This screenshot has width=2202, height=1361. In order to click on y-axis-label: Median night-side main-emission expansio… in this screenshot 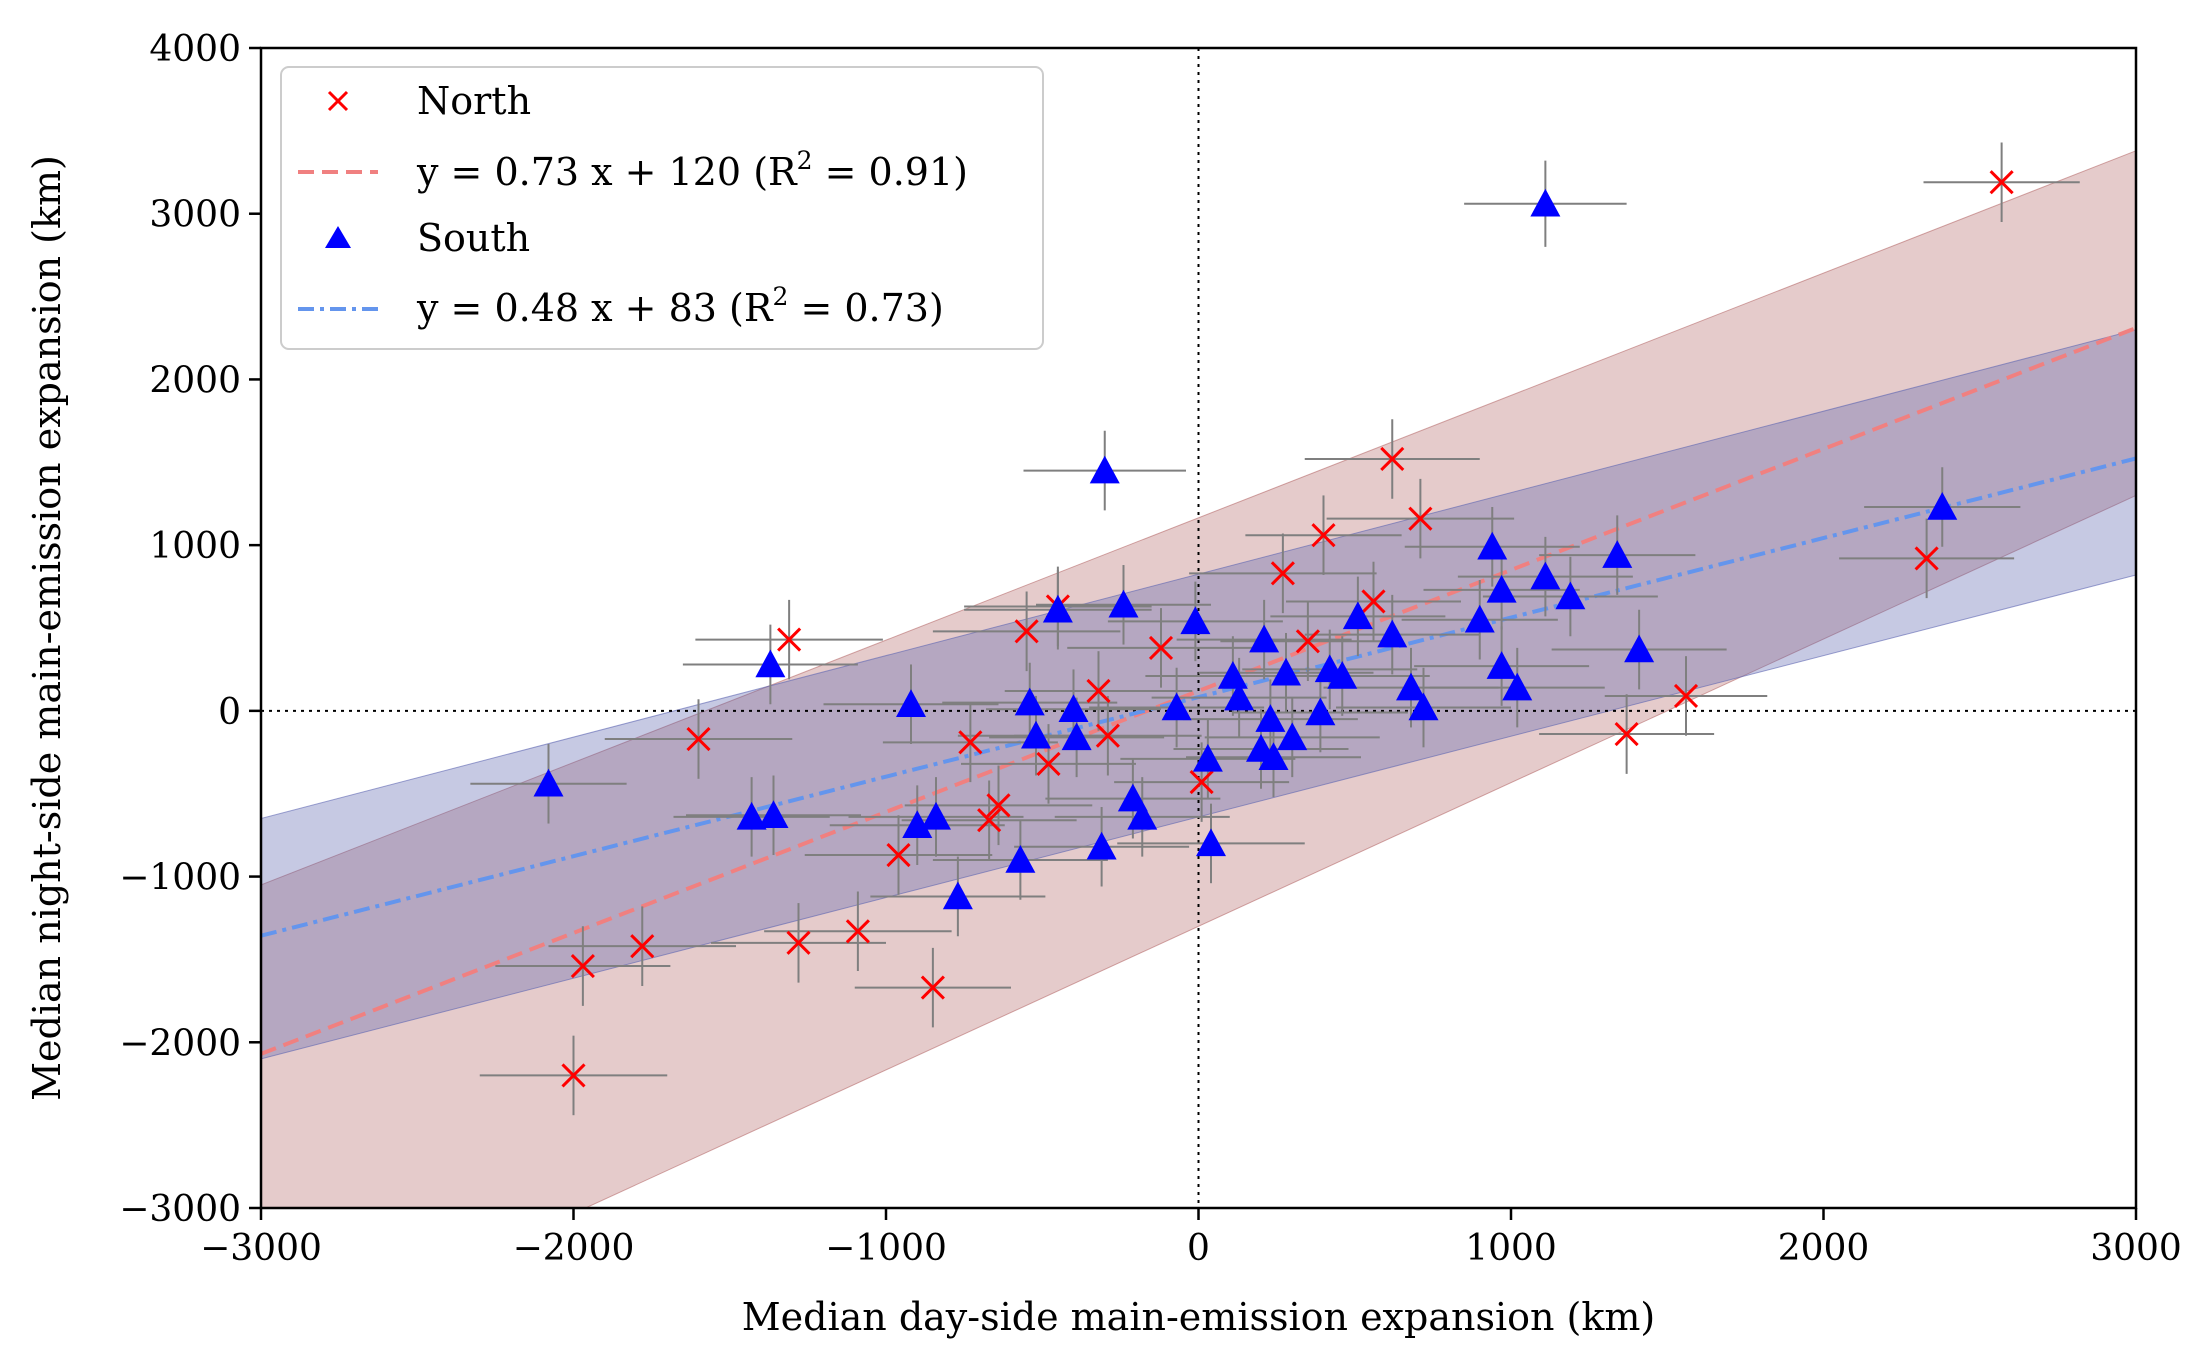, I will do `click(47, 628)`.